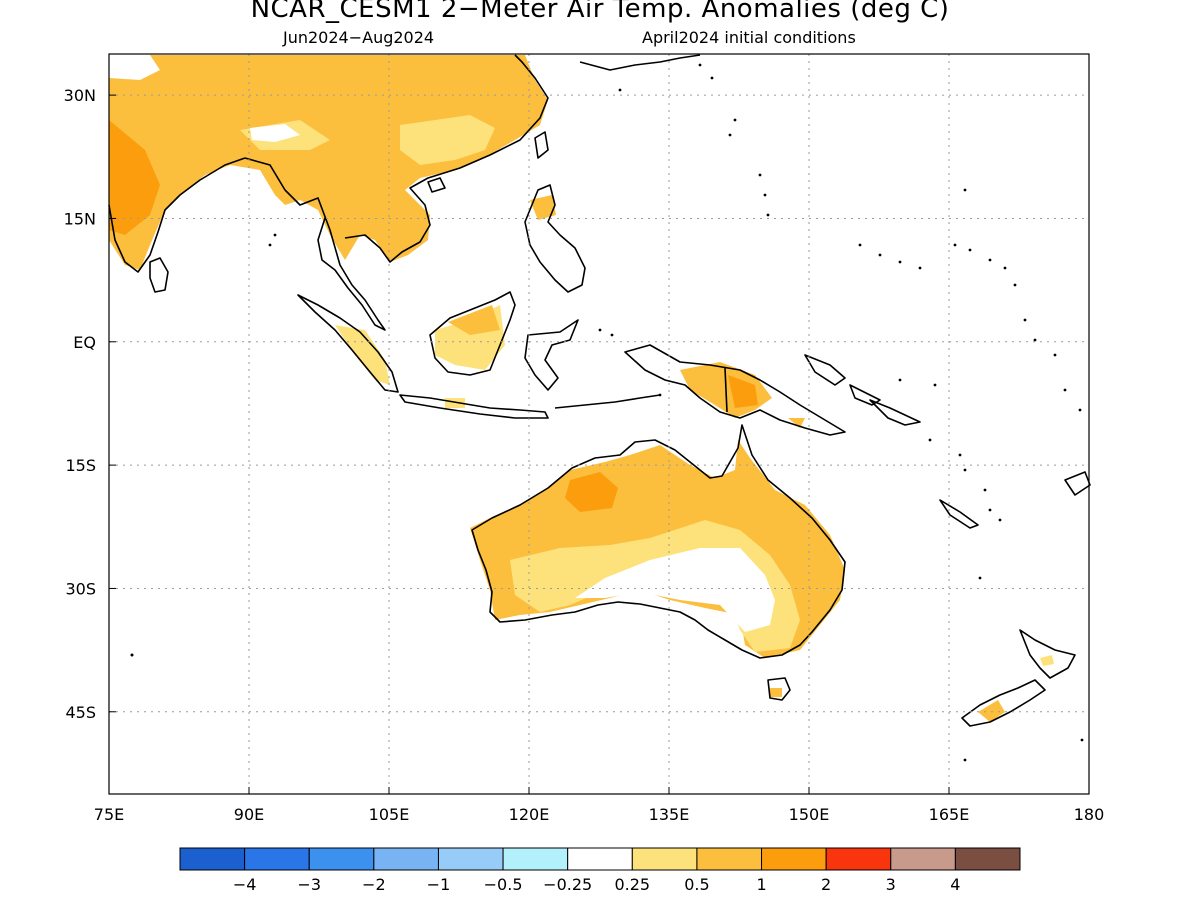 The image size is (1200, 900). What do you see at coordinates (761, 884) in the screenshot?
I see `colorbar-label: 1` at bounding box center [761, 884].